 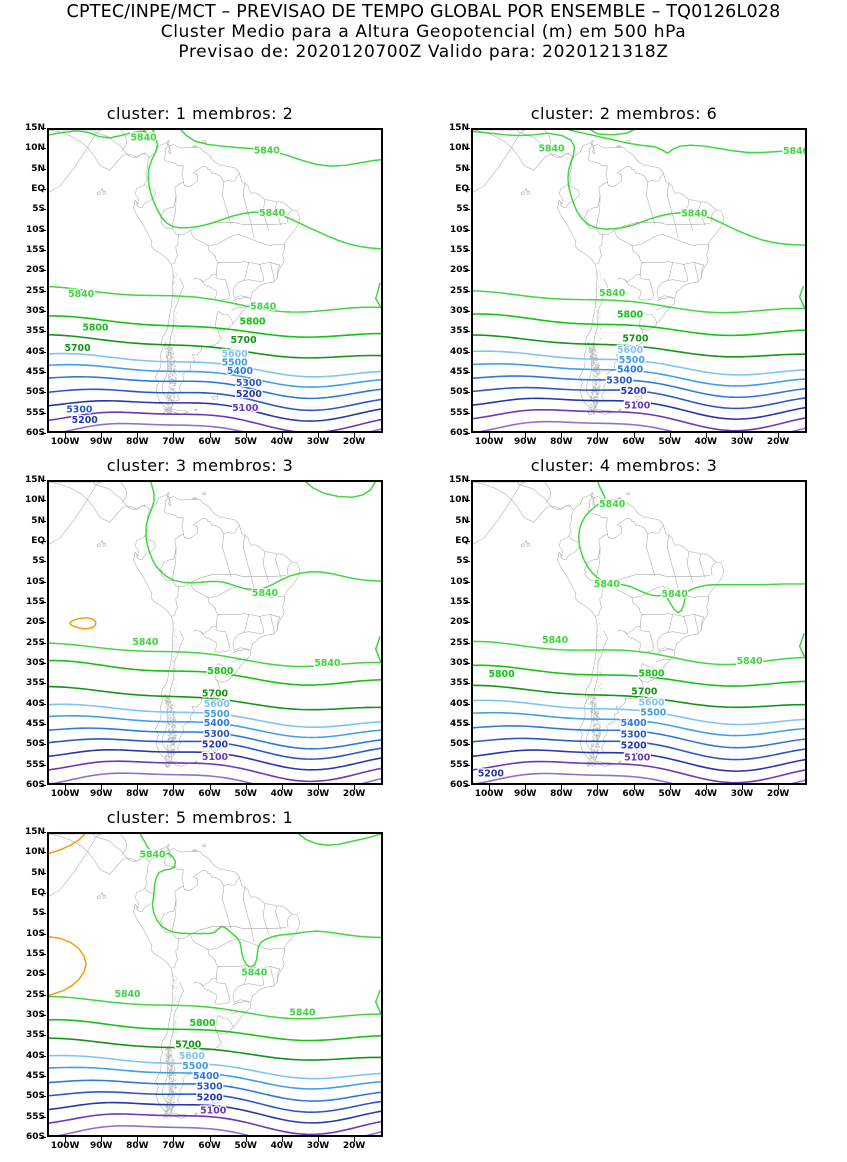 What do you see at coordinates (35, 683) in the screenshot?
I see `y-tick-label: 35S` at bounding box center [35, 683].